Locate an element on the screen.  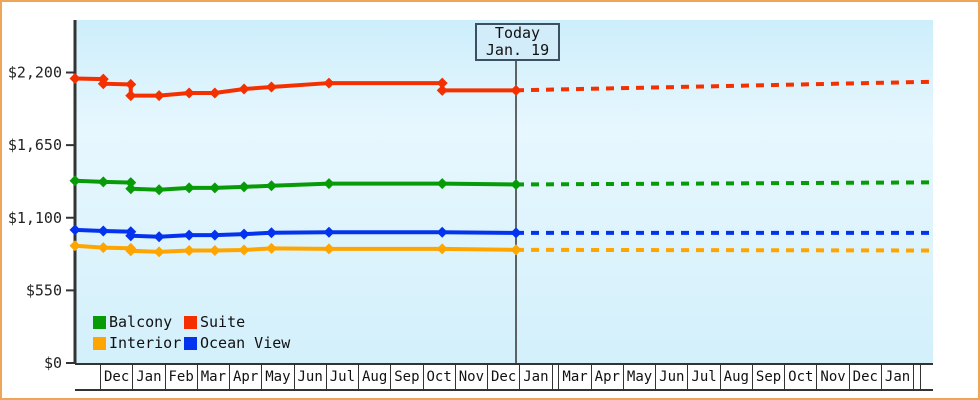
legend-label-suite: Suite is located at coordinates (223, 322).